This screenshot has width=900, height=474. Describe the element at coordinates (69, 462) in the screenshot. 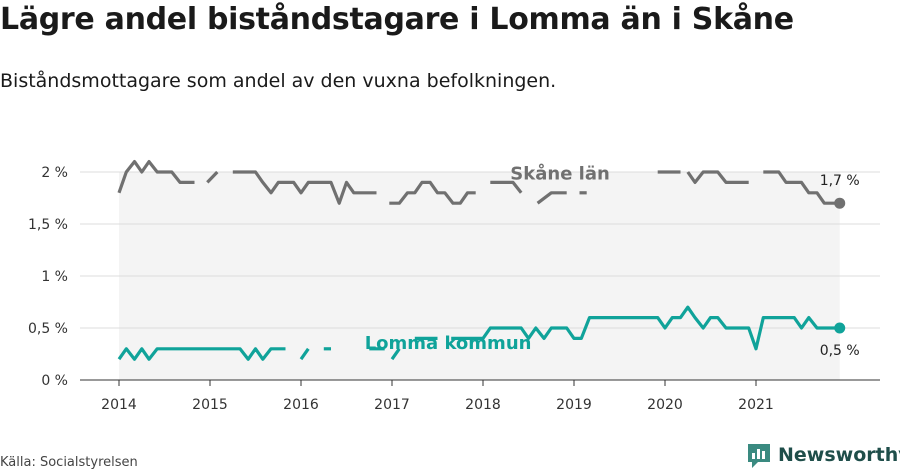

I see `source-note: Källa: Socialstyrelsen` at that location.